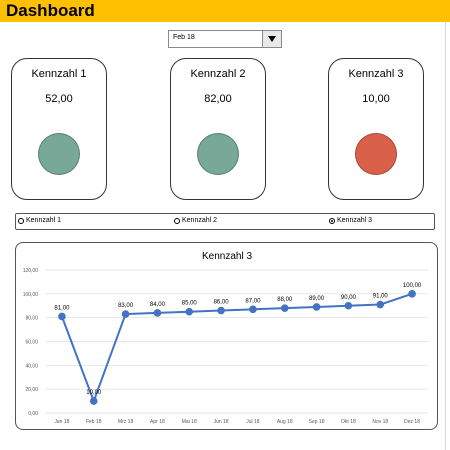 The width and height of the screenshot is (450, 450). Describe the element at coordinates (31, 366) in the screenshot. I see `y-tick-label: 40,00` at that location.